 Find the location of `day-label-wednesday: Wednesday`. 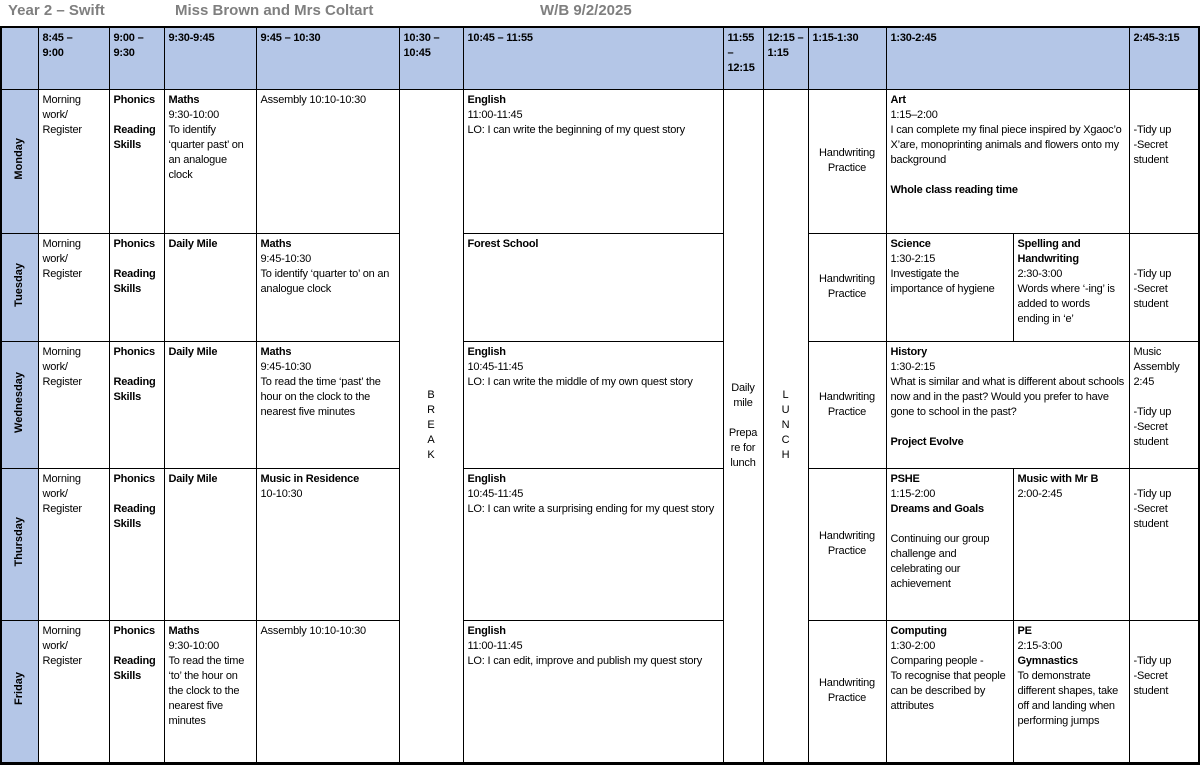

day-label-wednesday: Wednesday is located at coordinates (19, 404).